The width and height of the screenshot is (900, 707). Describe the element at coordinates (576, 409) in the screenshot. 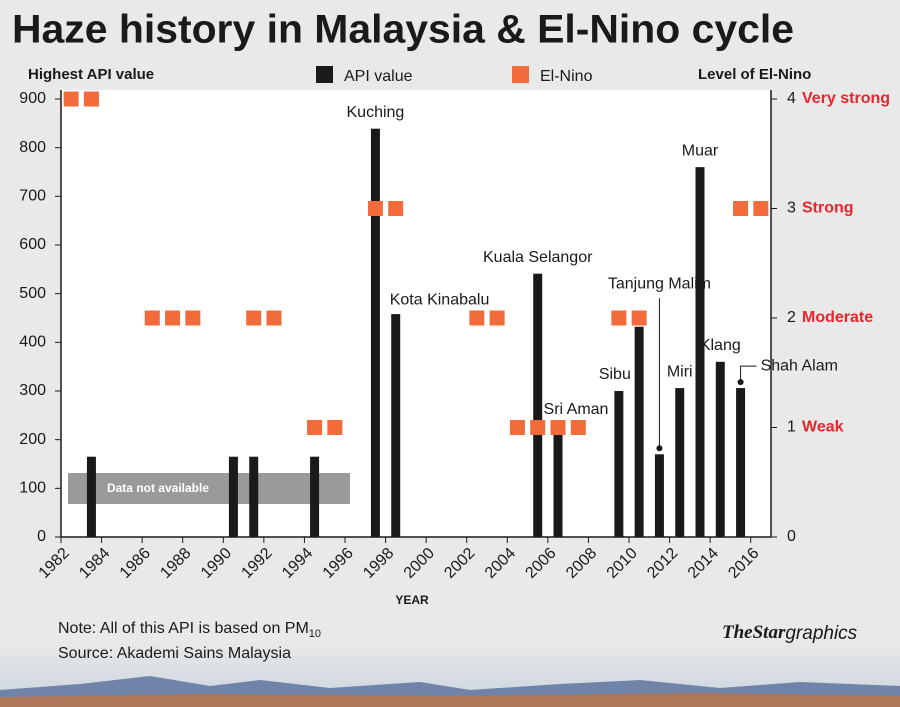

I see `bar-label: Sri Aman` at that location.